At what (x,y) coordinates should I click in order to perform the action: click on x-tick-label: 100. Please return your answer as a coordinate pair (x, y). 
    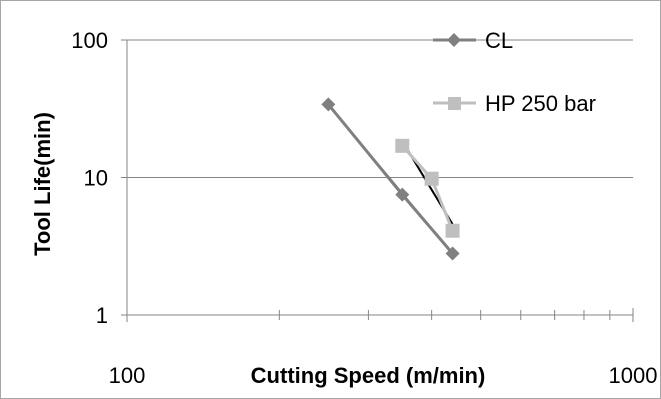
    Looking at the image, I should click on (127, 375).